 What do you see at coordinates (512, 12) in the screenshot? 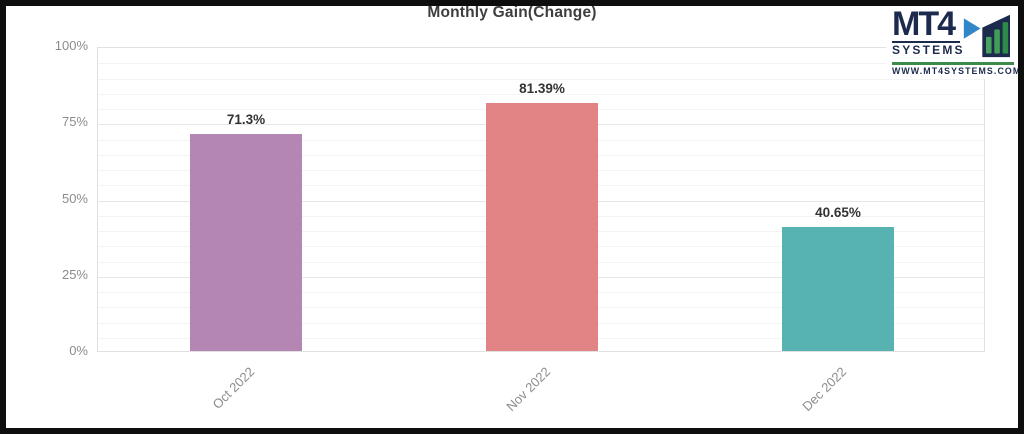
I see `chart-title: Monthly Gain(Change)` at bounding box center [512, 12].